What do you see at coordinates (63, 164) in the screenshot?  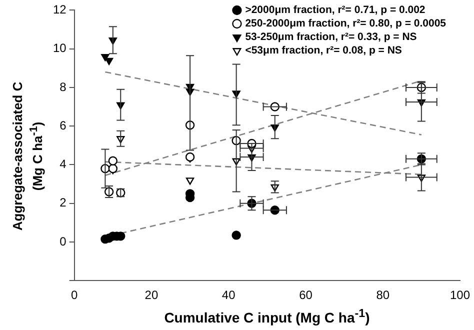 I see `y-tick-label: 4` at bounding box center [63, 164].